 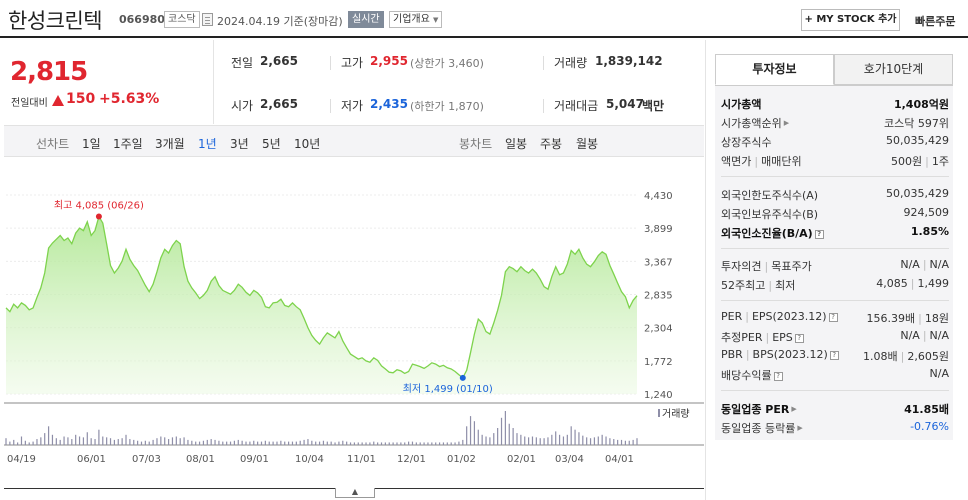 I want to click on add-mystock-button: + MY STOCK 추가, so click(x=850, y=20).